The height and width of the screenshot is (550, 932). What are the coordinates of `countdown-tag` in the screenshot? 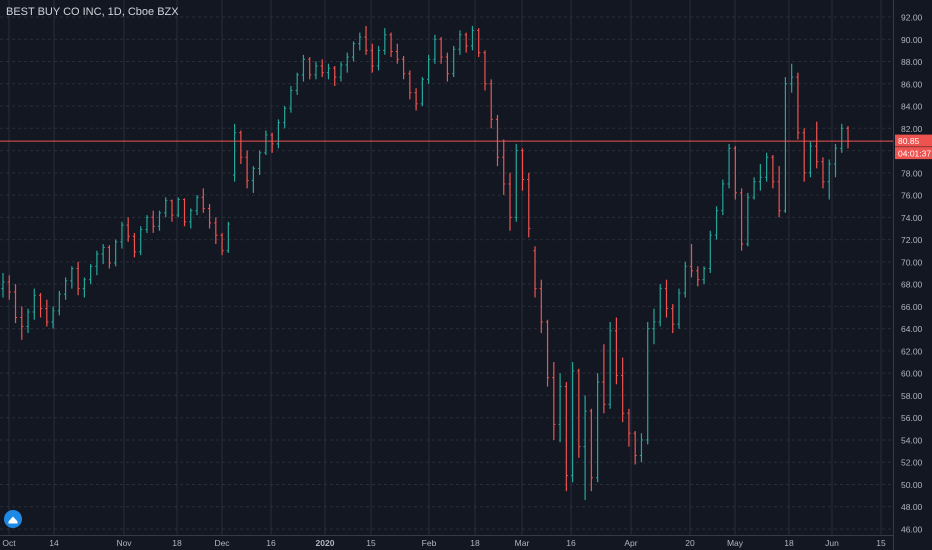 It's located at (913, 153).